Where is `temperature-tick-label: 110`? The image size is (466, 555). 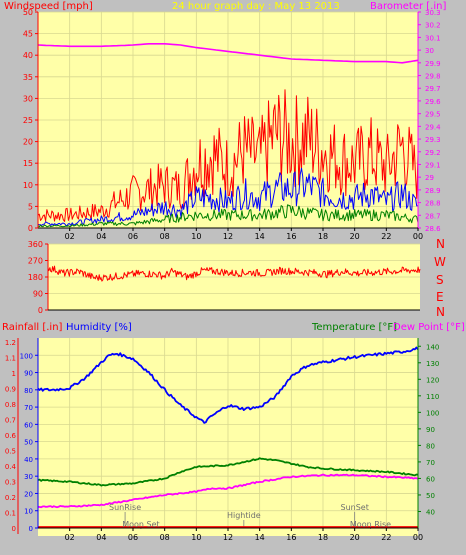
temperature-tick-label: 110 is located at coordinates (432, 397).